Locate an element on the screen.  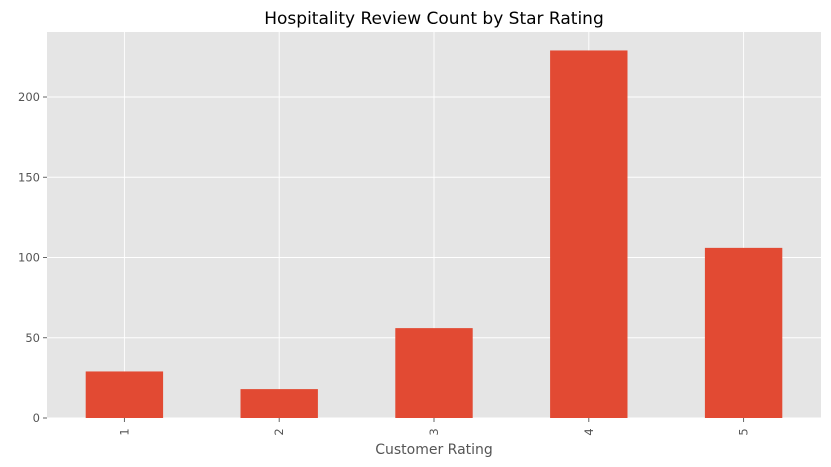
x-axis-ticks: 1 2 3 4 5 is located at coordinates (434, 427).